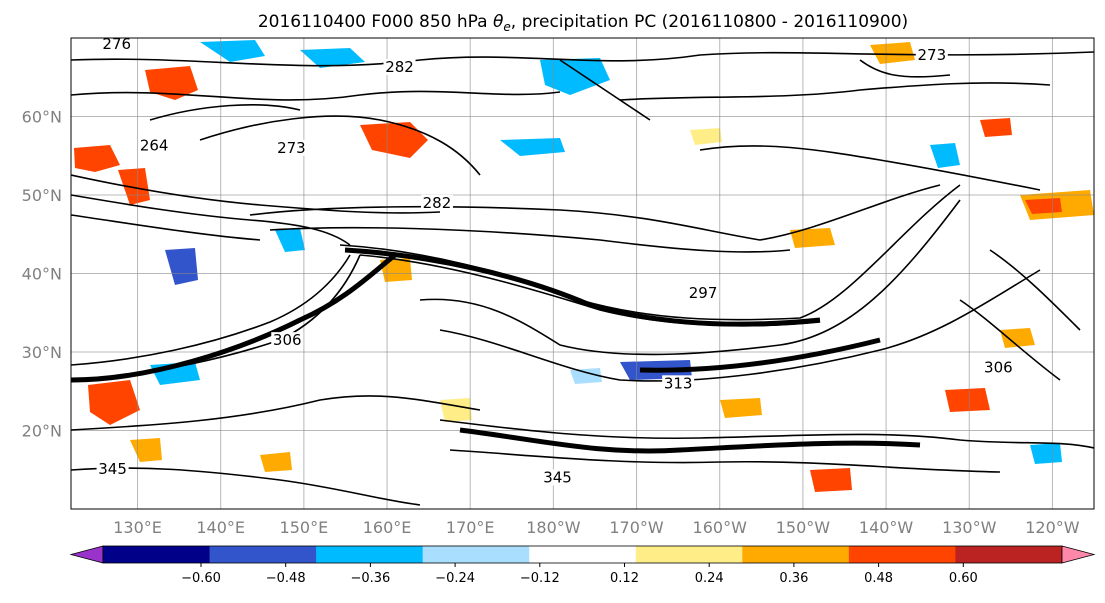  I want to click on lon-tick-label: 130°E, so click(137, 527).